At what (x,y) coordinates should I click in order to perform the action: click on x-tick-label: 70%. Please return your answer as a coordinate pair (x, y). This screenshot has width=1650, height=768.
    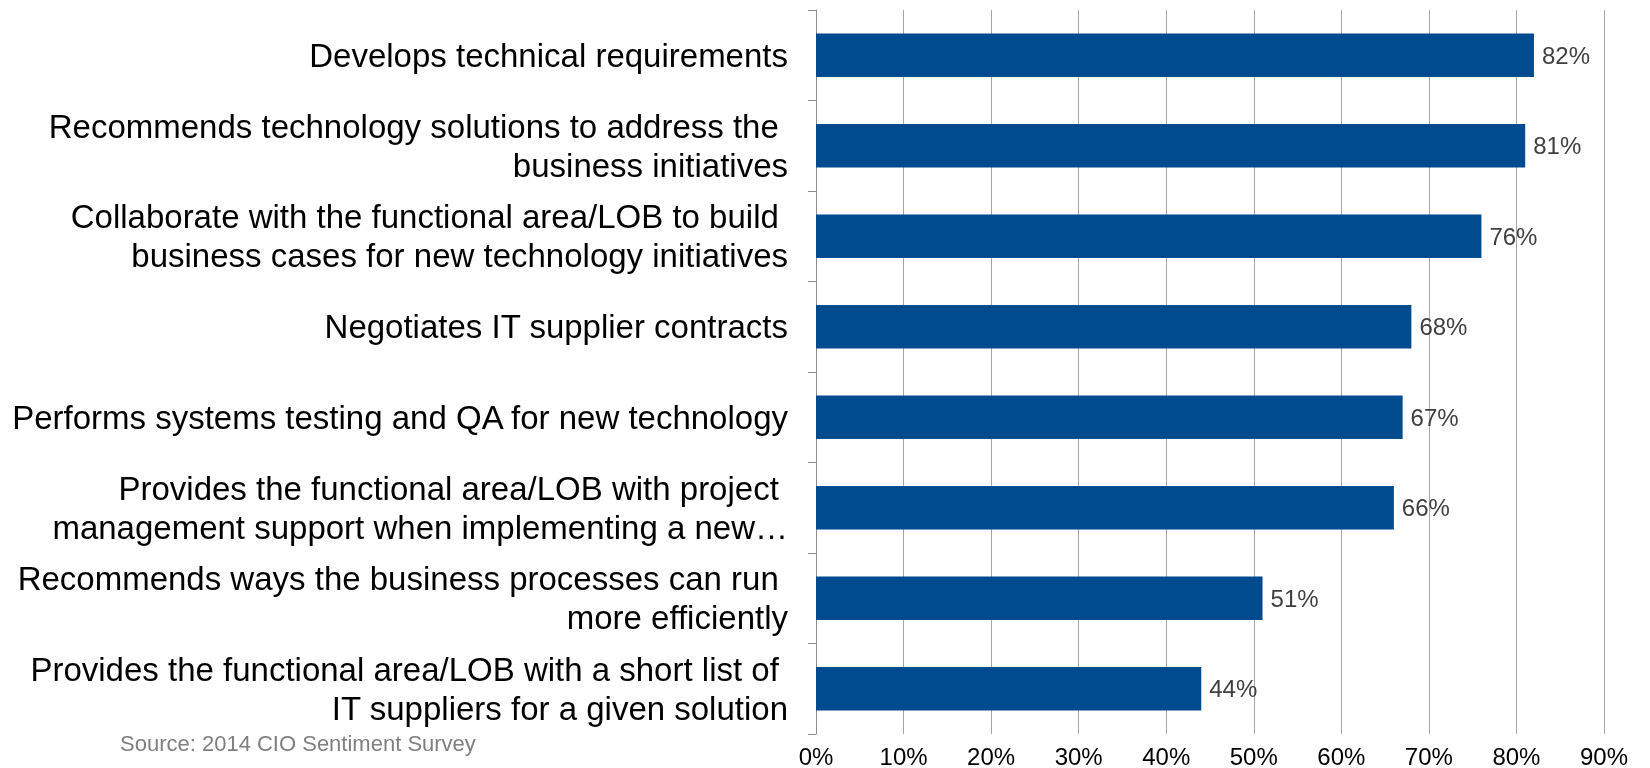
    Looking at the image, I should click on (1428, 755).